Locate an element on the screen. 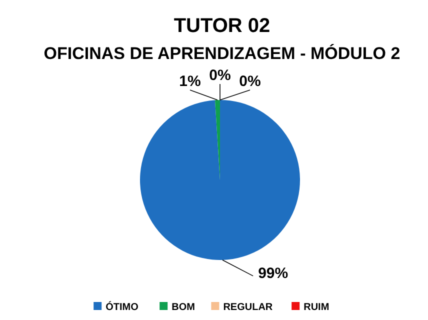  data-label: 1% is located at coordinates (190, 81).